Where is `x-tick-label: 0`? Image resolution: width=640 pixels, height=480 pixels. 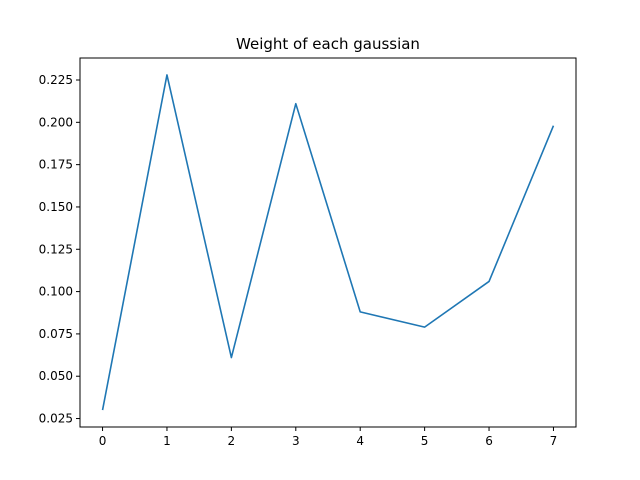
x-tick-label: 0 is located at coordinates (103, 441).